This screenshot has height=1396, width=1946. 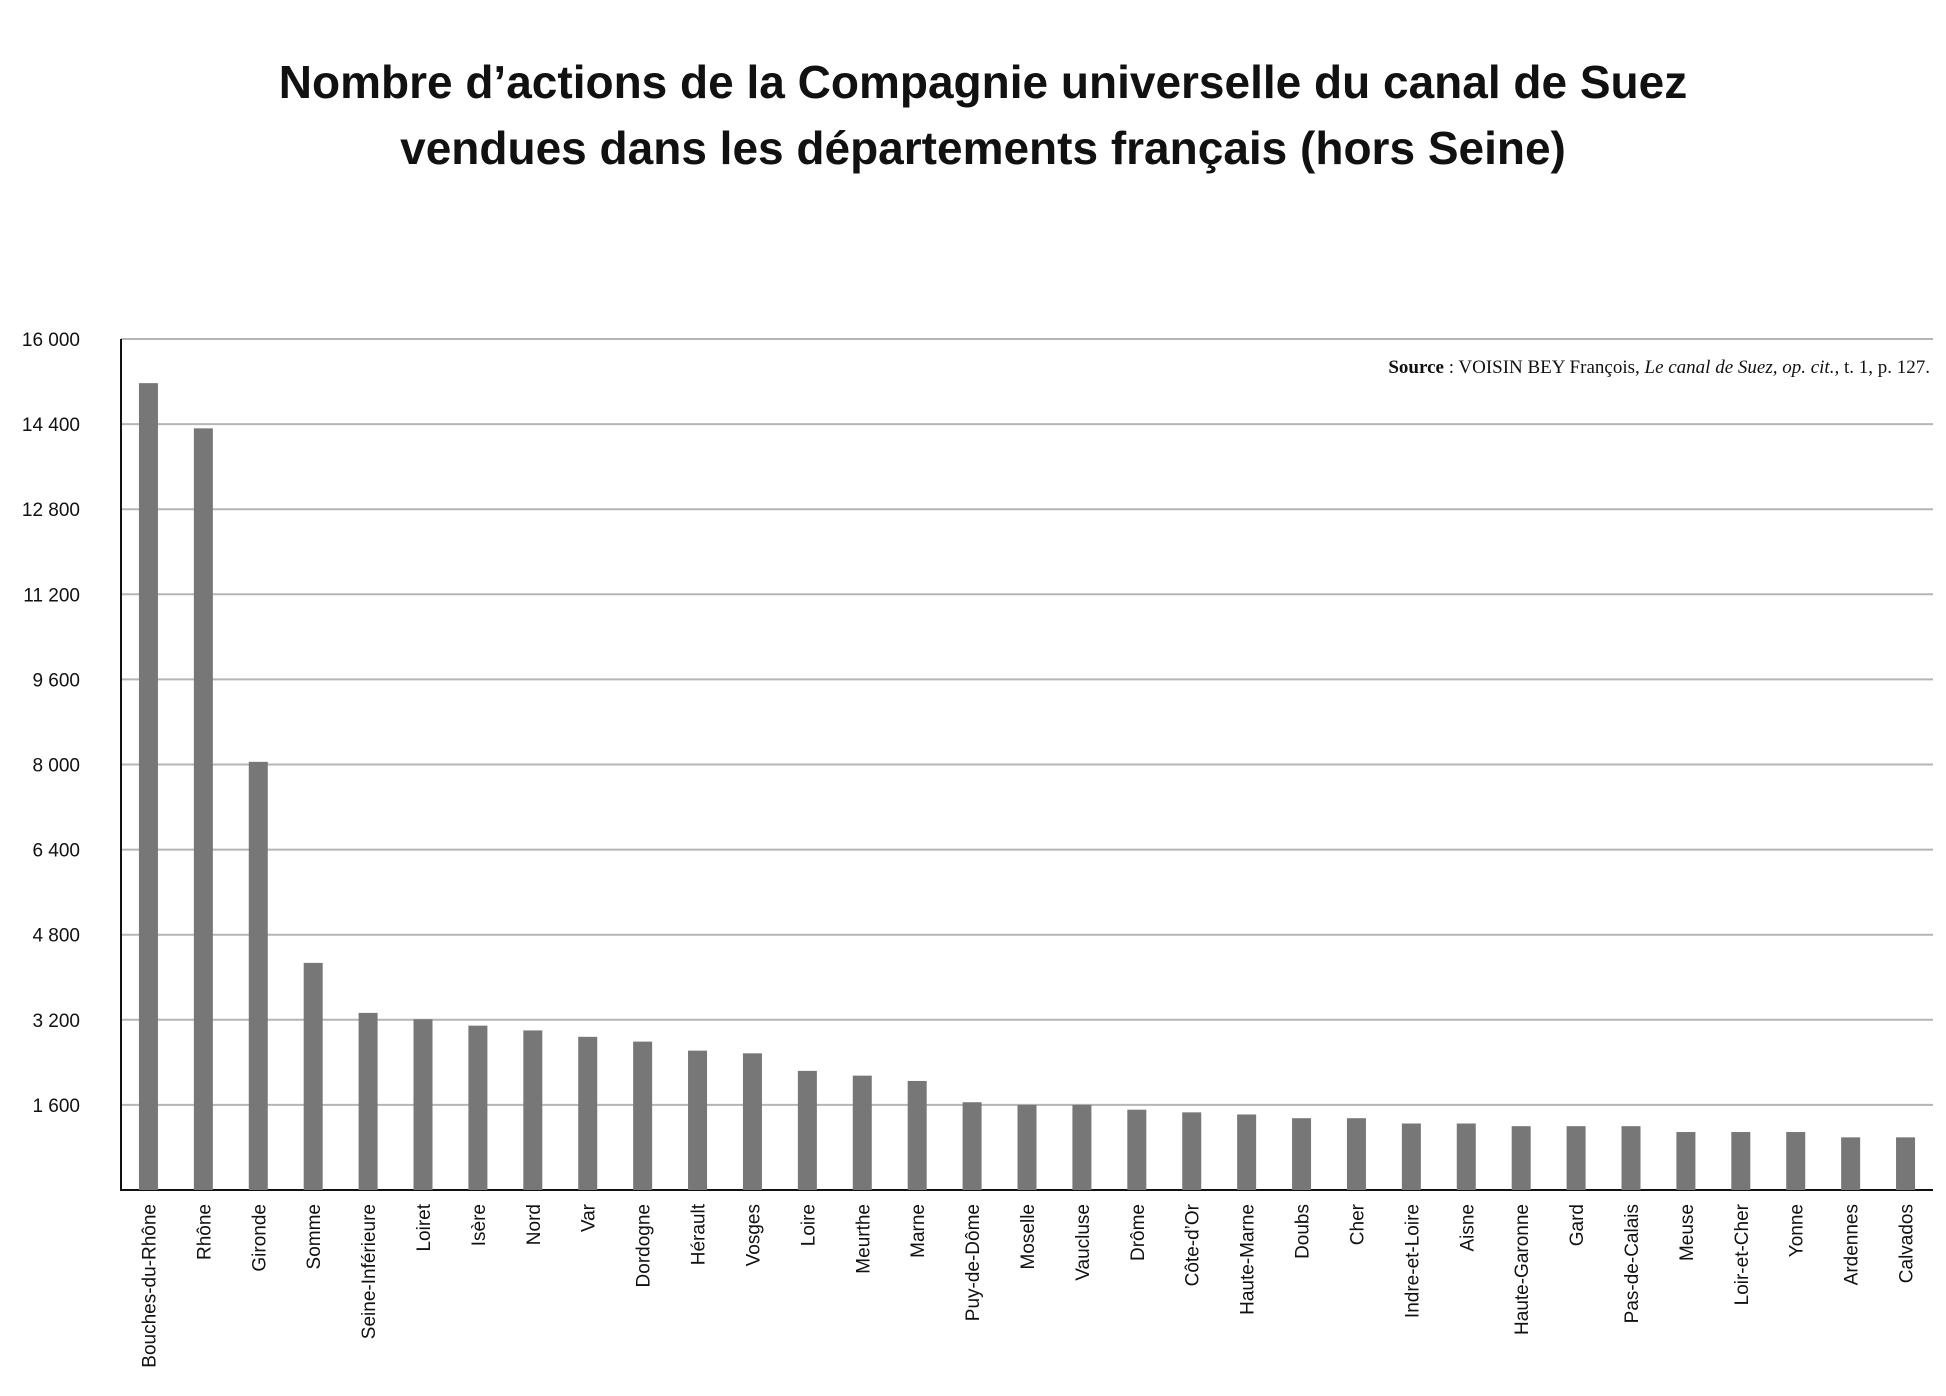 What do you see at coordinates (1028, 1236) in the screenshot?
I see `x-tick-label: Moselle` at bounding box center [1028, 1236].